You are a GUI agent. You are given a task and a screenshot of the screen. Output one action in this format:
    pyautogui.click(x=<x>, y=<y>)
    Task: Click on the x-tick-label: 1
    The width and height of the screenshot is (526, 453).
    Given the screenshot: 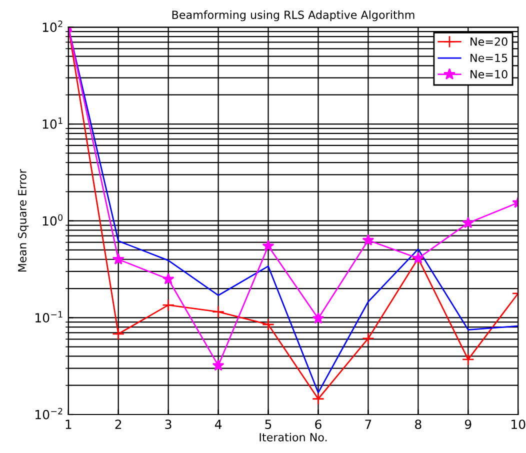 What is the action you would take?
    pyautogui.click(x=69, y=424)
    